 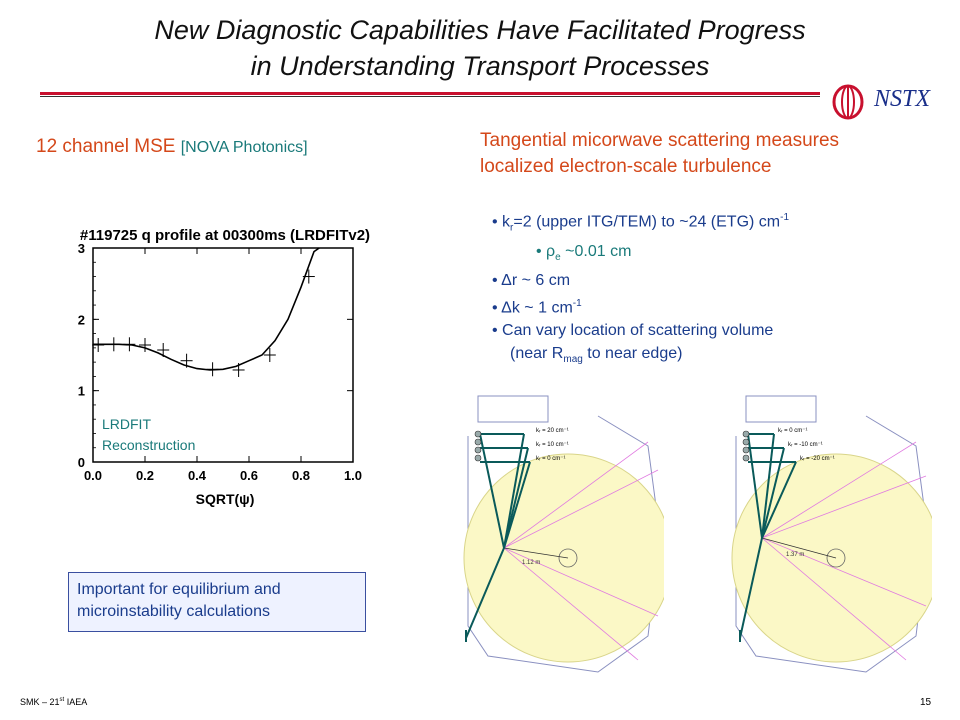 What do you see at coordinates (531, 280) in the screenshot?
I see `bullet-delta-r: • Δr ~ 6 cm` at bounding box center [531, 280].